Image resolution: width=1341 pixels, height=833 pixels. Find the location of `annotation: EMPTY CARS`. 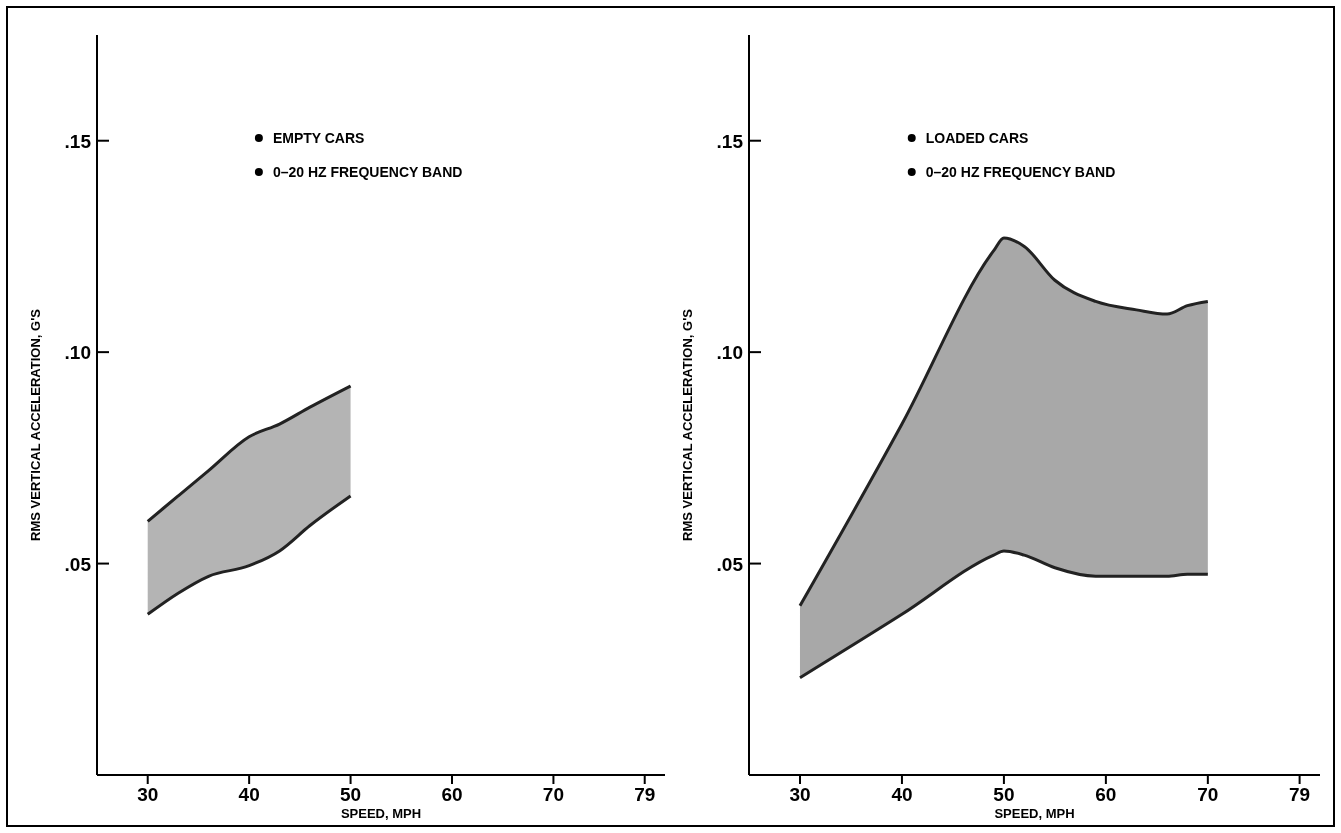

annotation: EMPTY CARS is located at coordinates (318, 138).